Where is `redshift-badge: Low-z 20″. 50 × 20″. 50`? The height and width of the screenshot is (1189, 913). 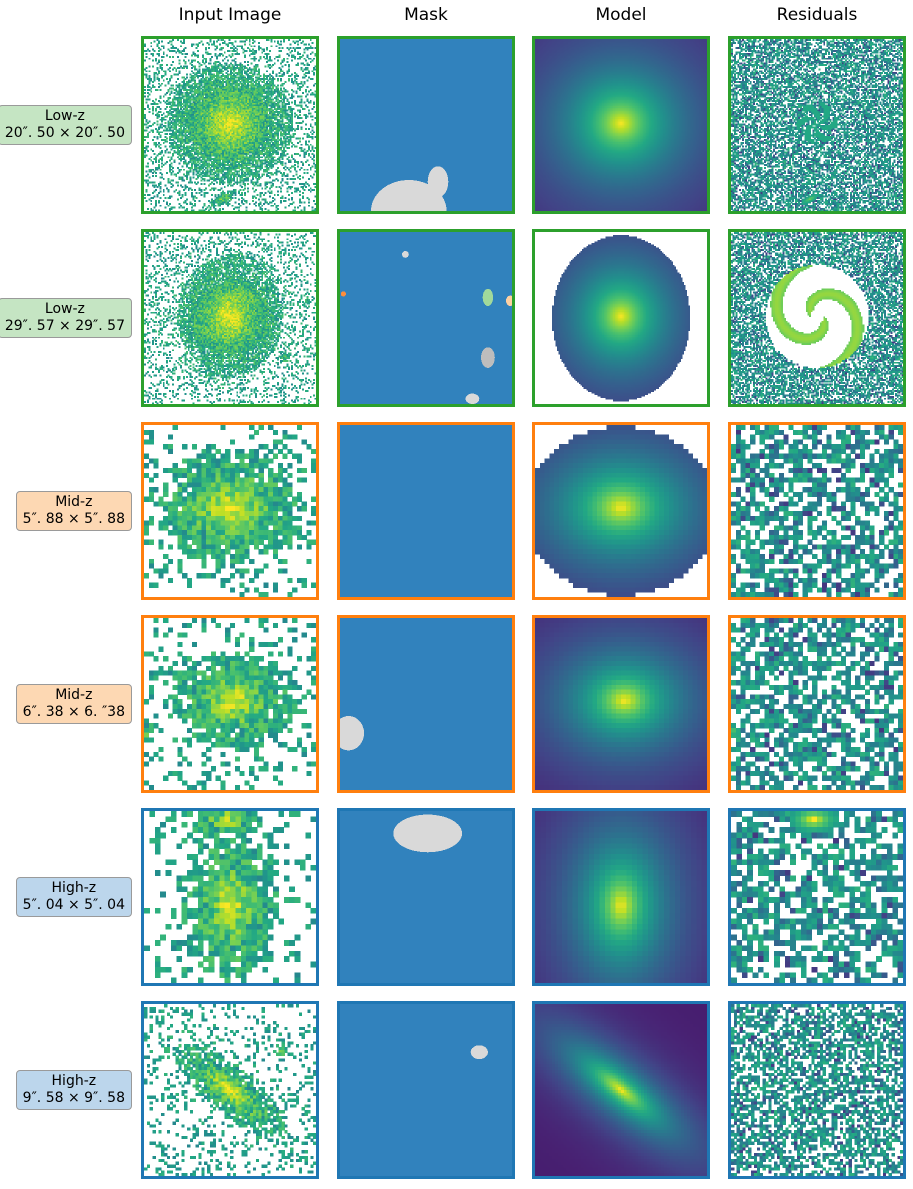 redshift-badge: Low-z 20″. 50 × 20″. 50 is located at coordinates (66, 125).